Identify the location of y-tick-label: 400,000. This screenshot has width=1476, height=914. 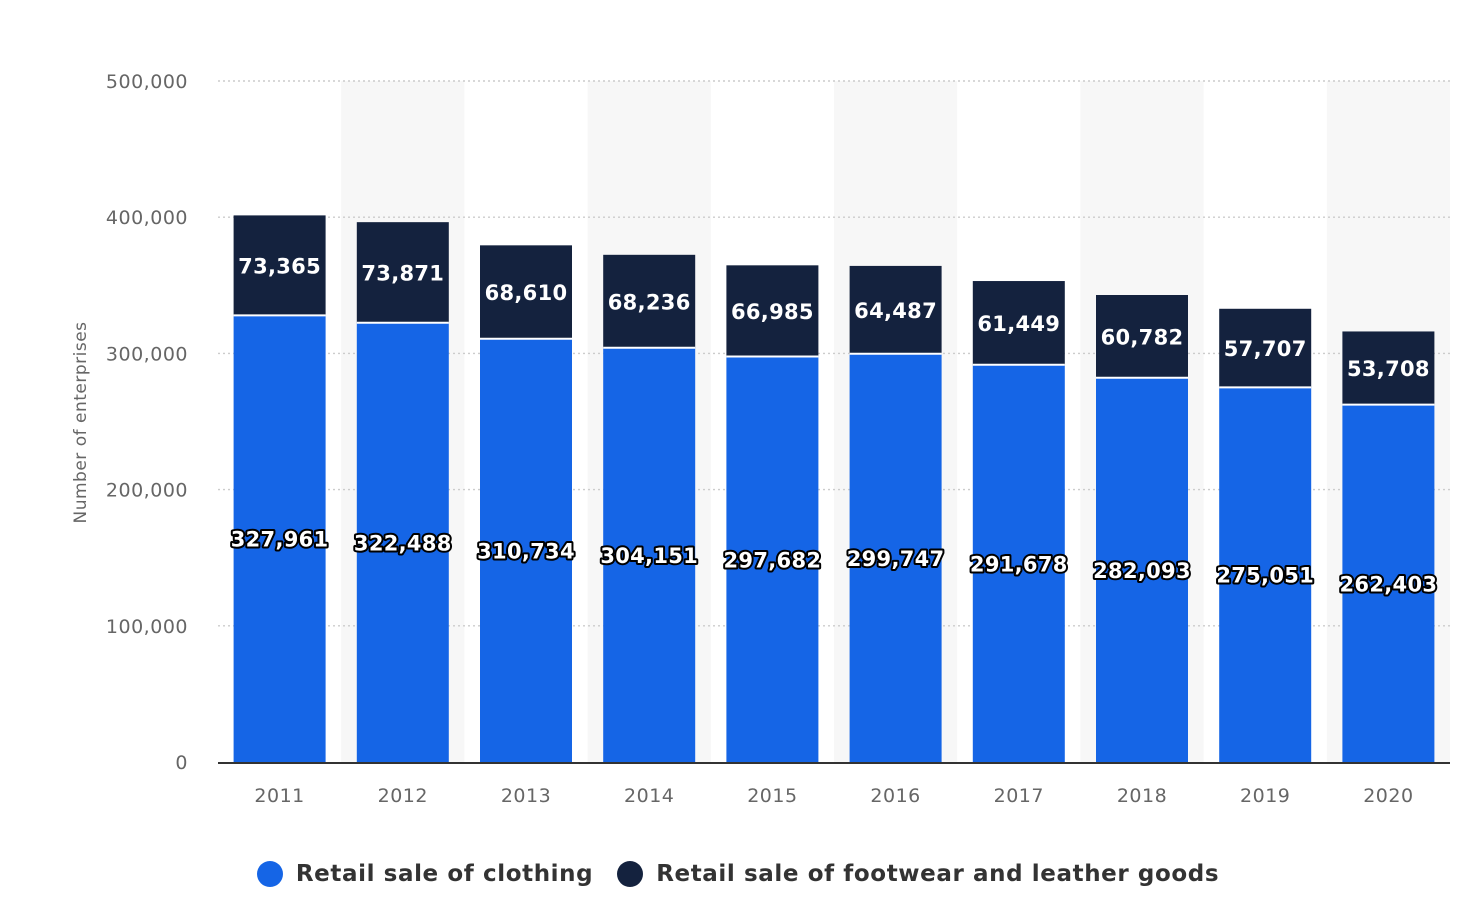
(147, 218).